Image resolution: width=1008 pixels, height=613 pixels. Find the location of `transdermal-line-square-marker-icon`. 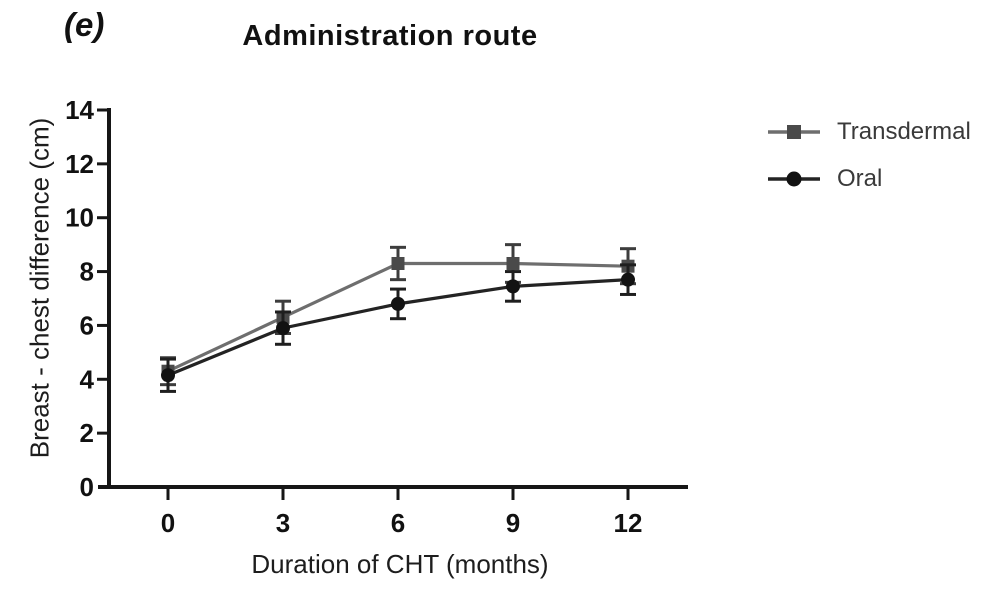

transdermal-line-square-marker-icon is located at coordinates (794, 132).